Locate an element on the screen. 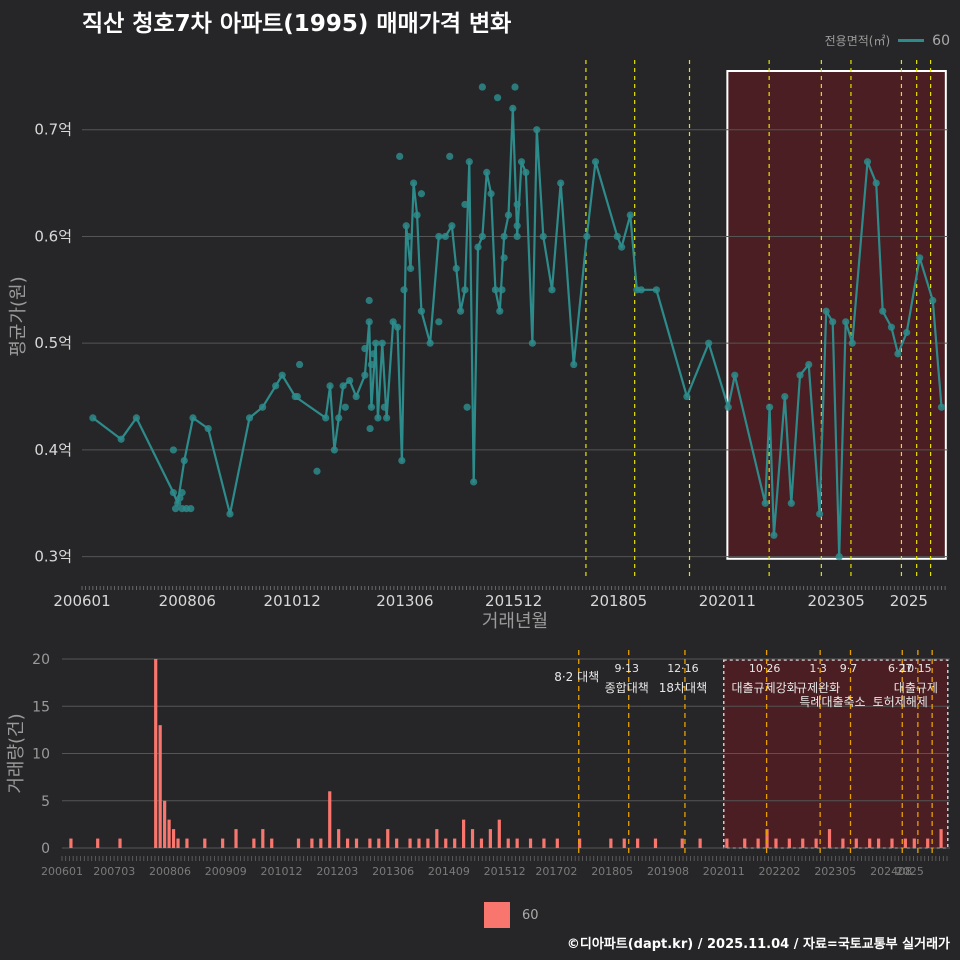 This screenshot has width=960, height=960. x-tick-label-bottom: 201203 is located at coordinates (337, 871).